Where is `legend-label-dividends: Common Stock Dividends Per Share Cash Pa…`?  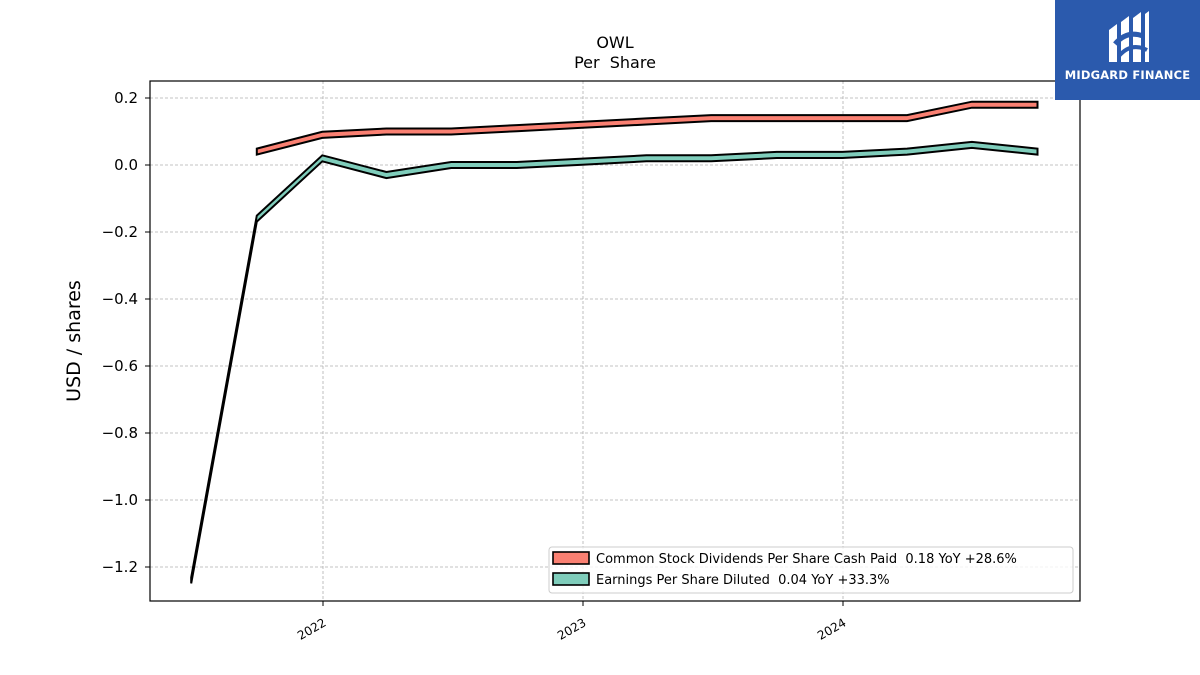
legend-label-dividends: Common Stock Dividends Per Share Cash Pa… is located at coordinates (806, 559).